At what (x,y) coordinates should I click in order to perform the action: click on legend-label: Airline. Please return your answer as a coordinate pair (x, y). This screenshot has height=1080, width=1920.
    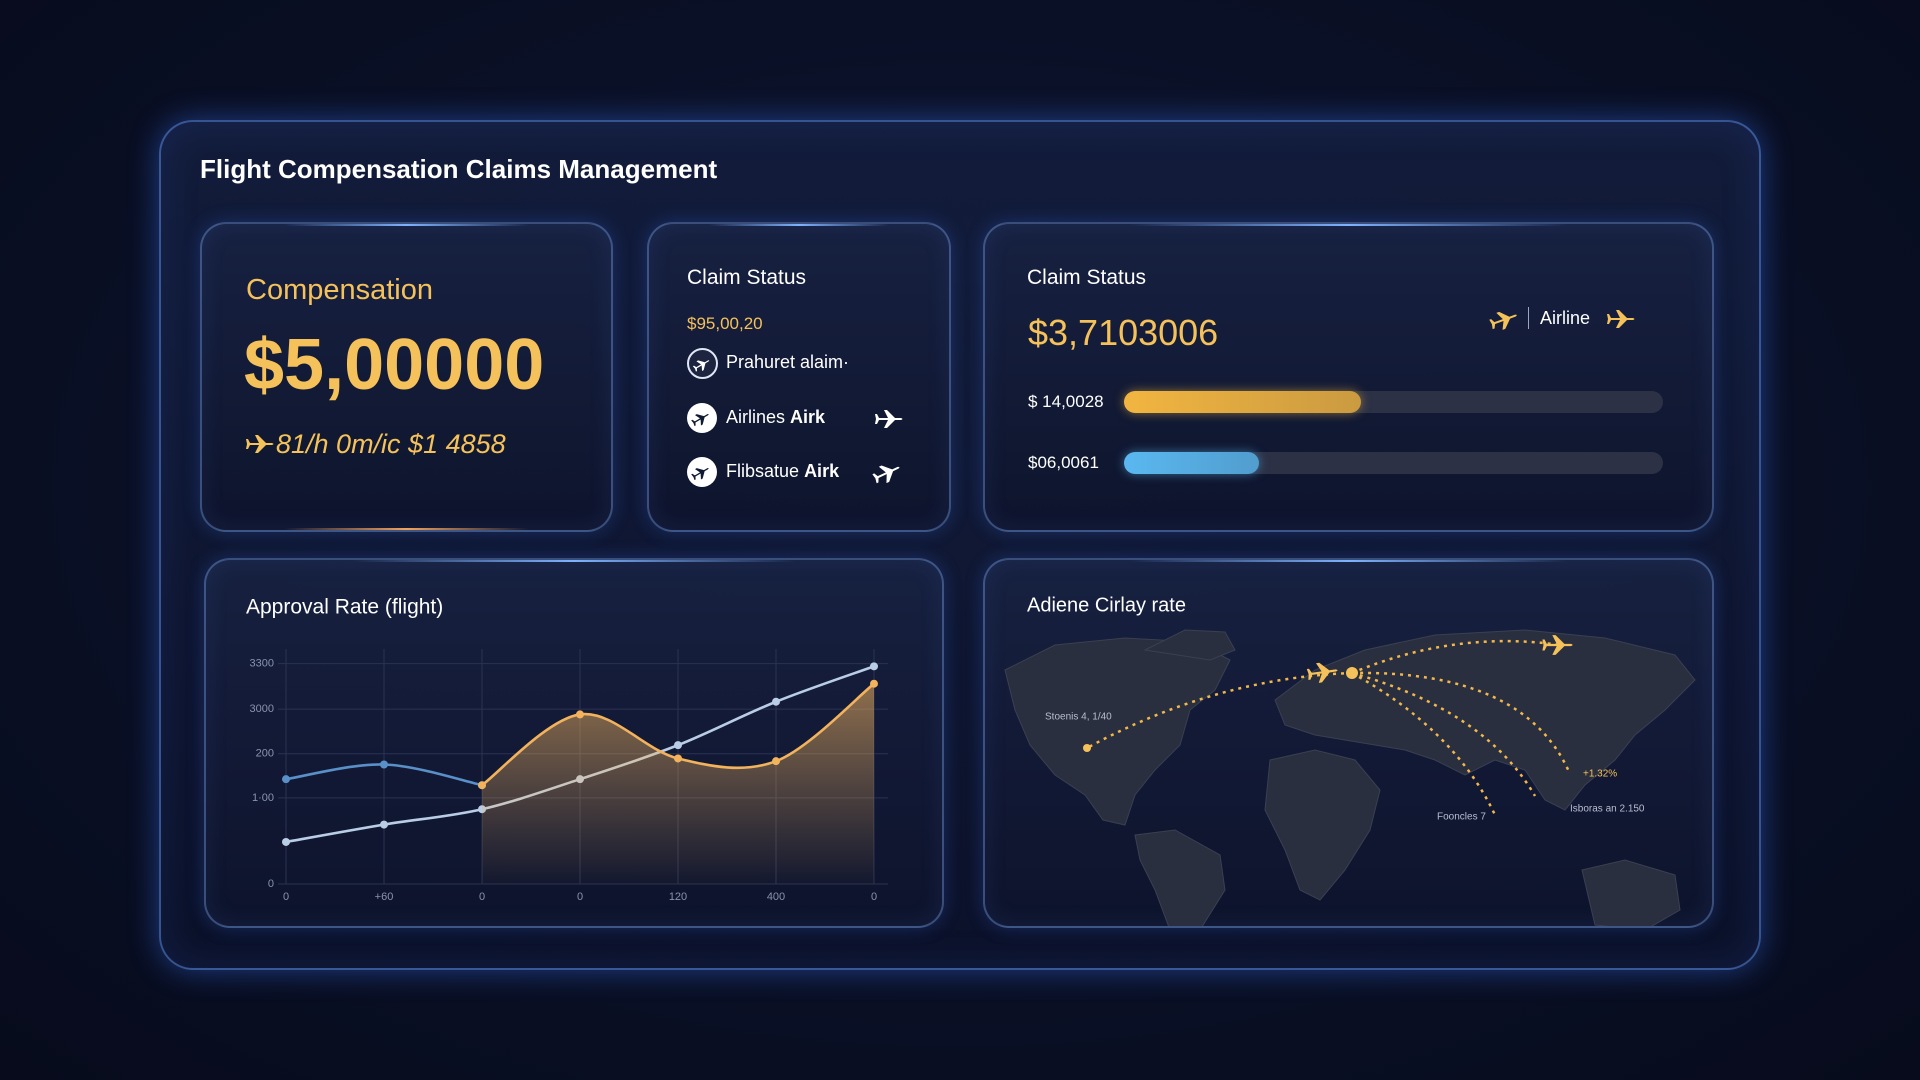
    Looking at the image, I should click on (1565, 318).